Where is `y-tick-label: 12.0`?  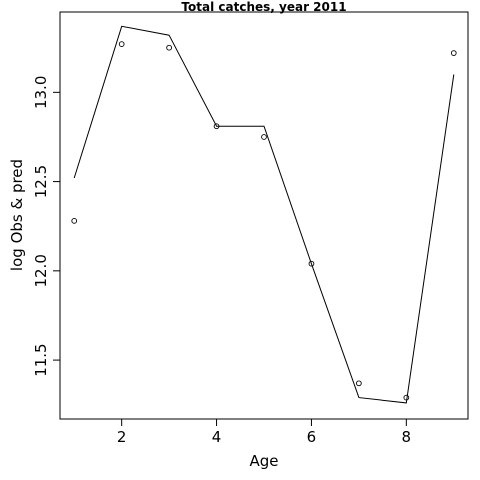 y-tick-label: 12.0 is located at coordinates (41, 270).